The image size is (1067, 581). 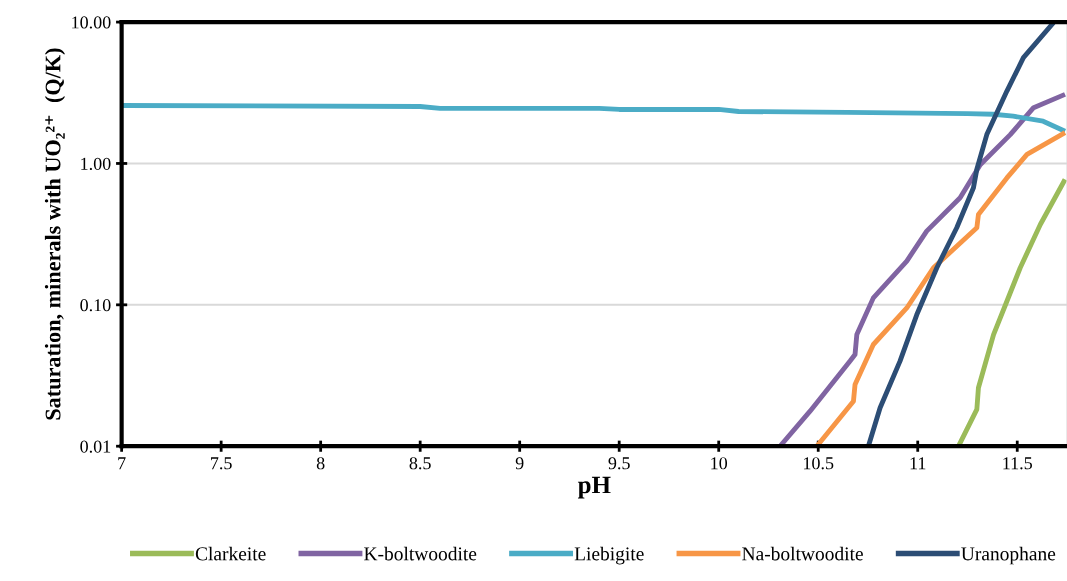 I want to click on y-tick-label: 1.00, so click(x=96, y=163).